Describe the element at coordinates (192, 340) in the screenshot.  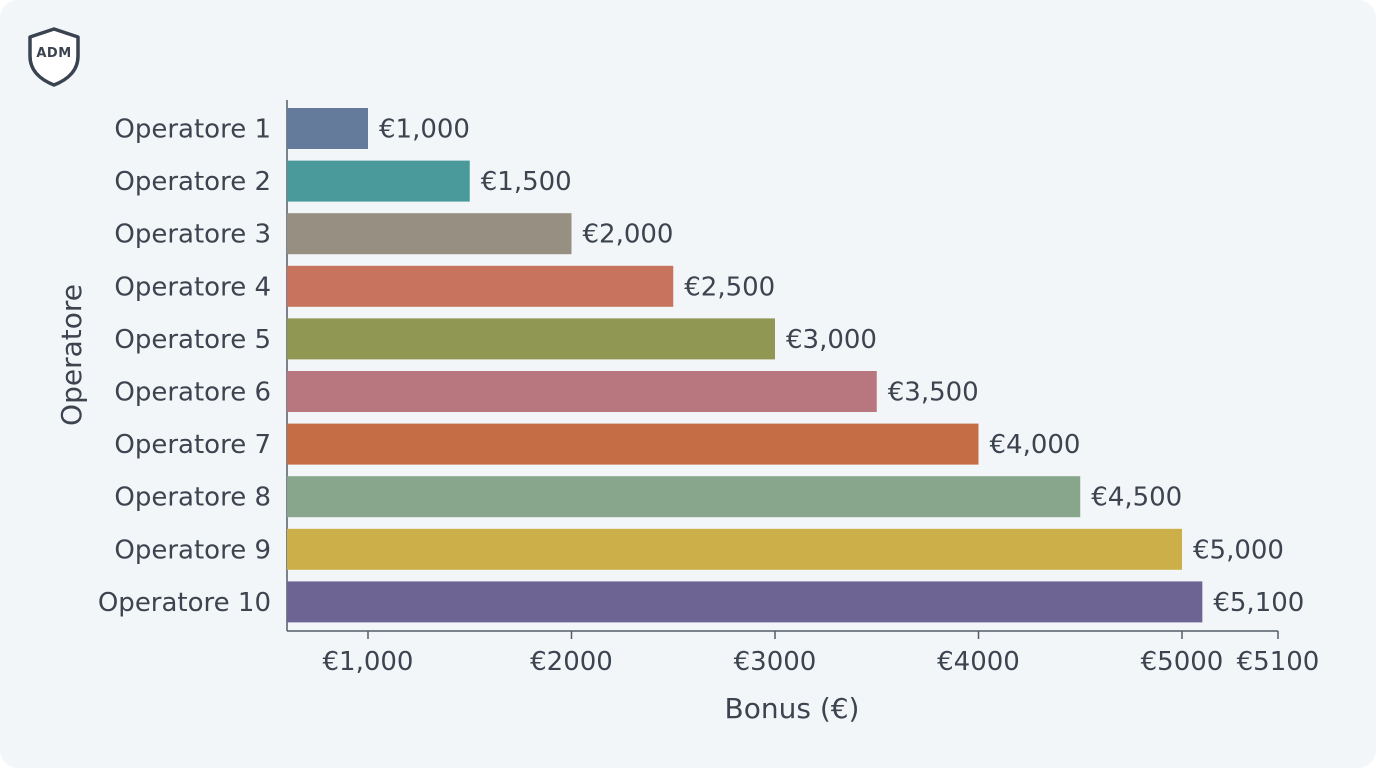
I see `category-label: Operatore 5` at that location.